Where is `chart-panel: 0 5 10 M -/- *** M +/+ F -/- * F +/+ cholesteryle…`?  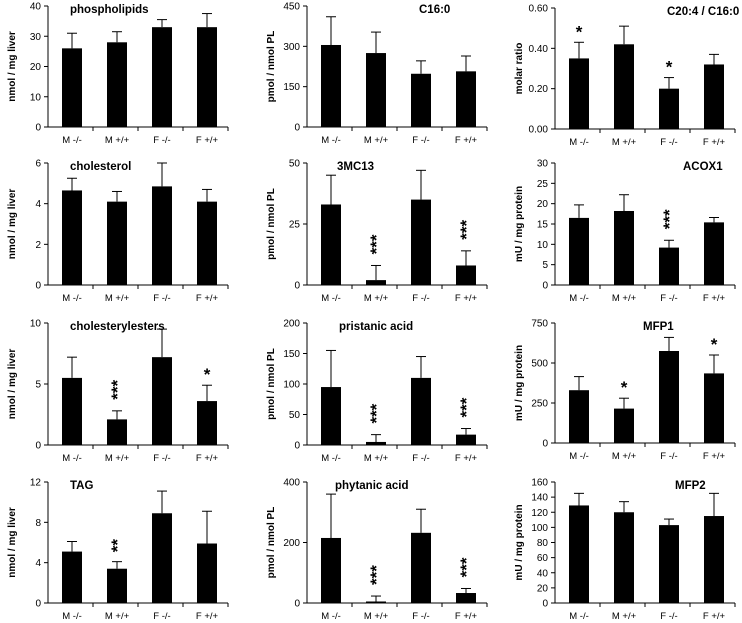
chart-panel: 0 5 10 M -/- *** M +/+ F -/- * F +/+ cholesteryle… is located at coordinates (118, 391).